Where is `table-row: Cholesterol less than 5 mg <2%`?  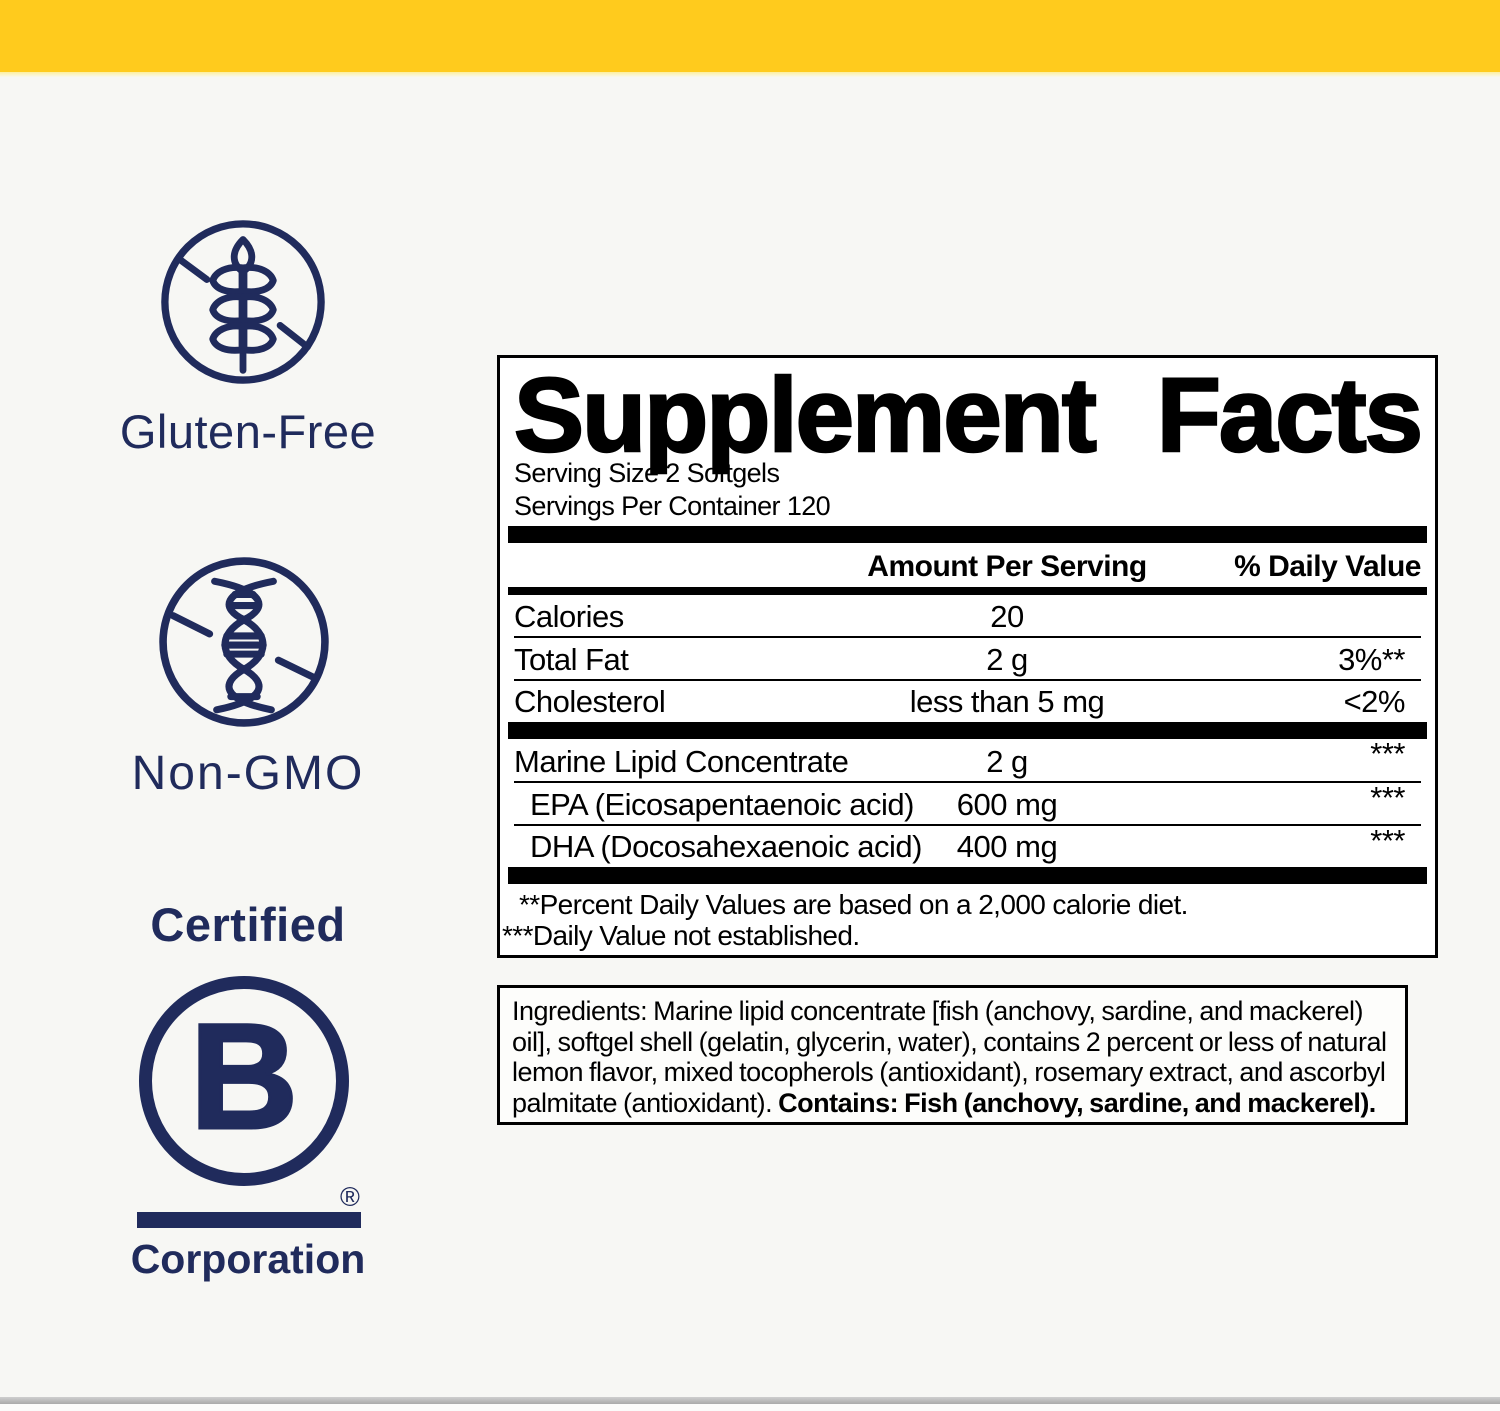 table-row: Cholesterol less than 5 mg <2% is located at coordinates (967, 701).